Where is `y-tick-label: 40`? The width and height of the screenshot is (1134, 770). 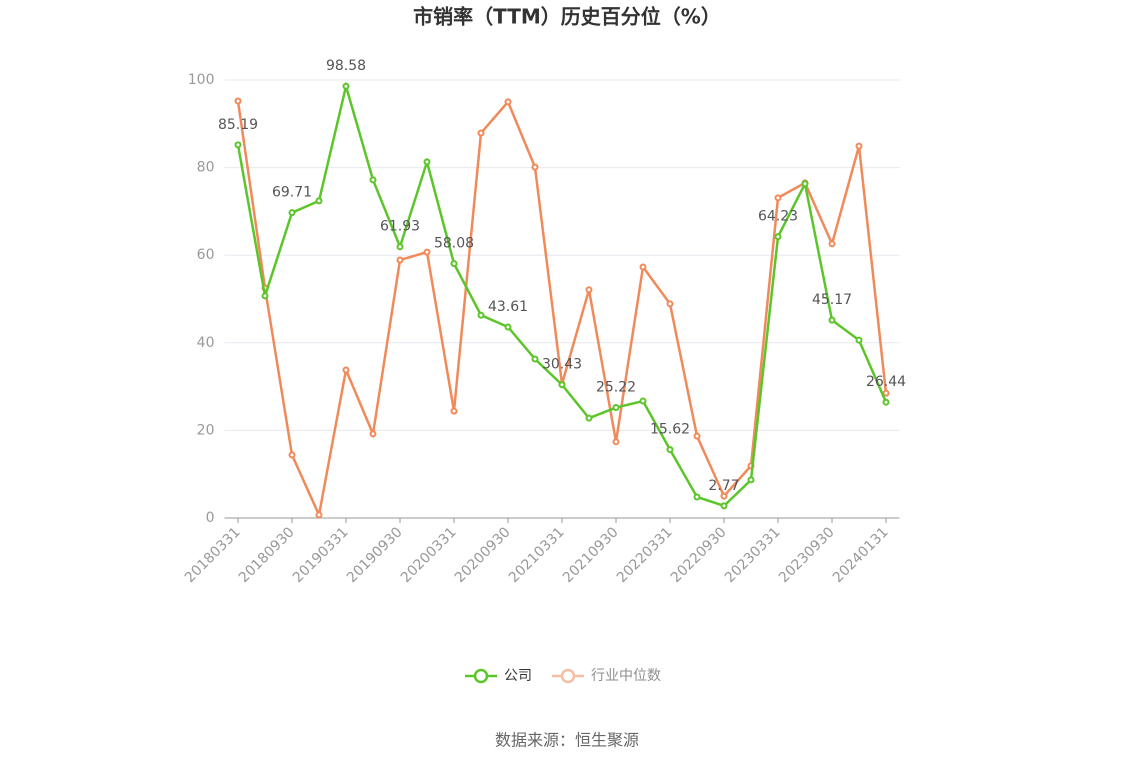 y-tick-label: 40 is located at coordinates (206, 343).